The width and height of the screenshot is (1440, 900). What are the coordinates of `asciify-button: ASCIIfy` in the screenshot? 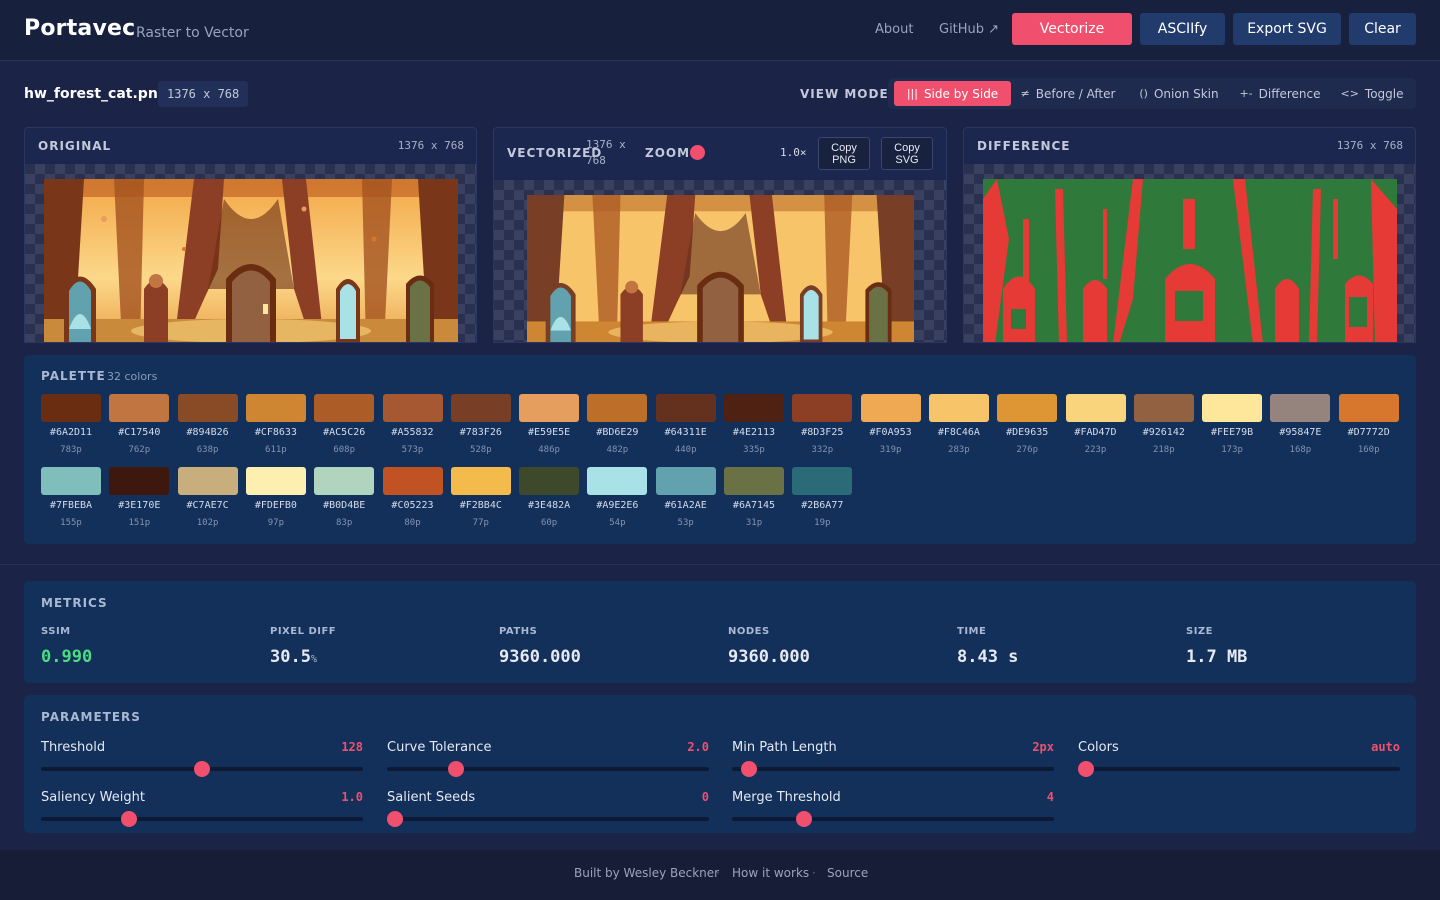 It's located at (1182, 29).